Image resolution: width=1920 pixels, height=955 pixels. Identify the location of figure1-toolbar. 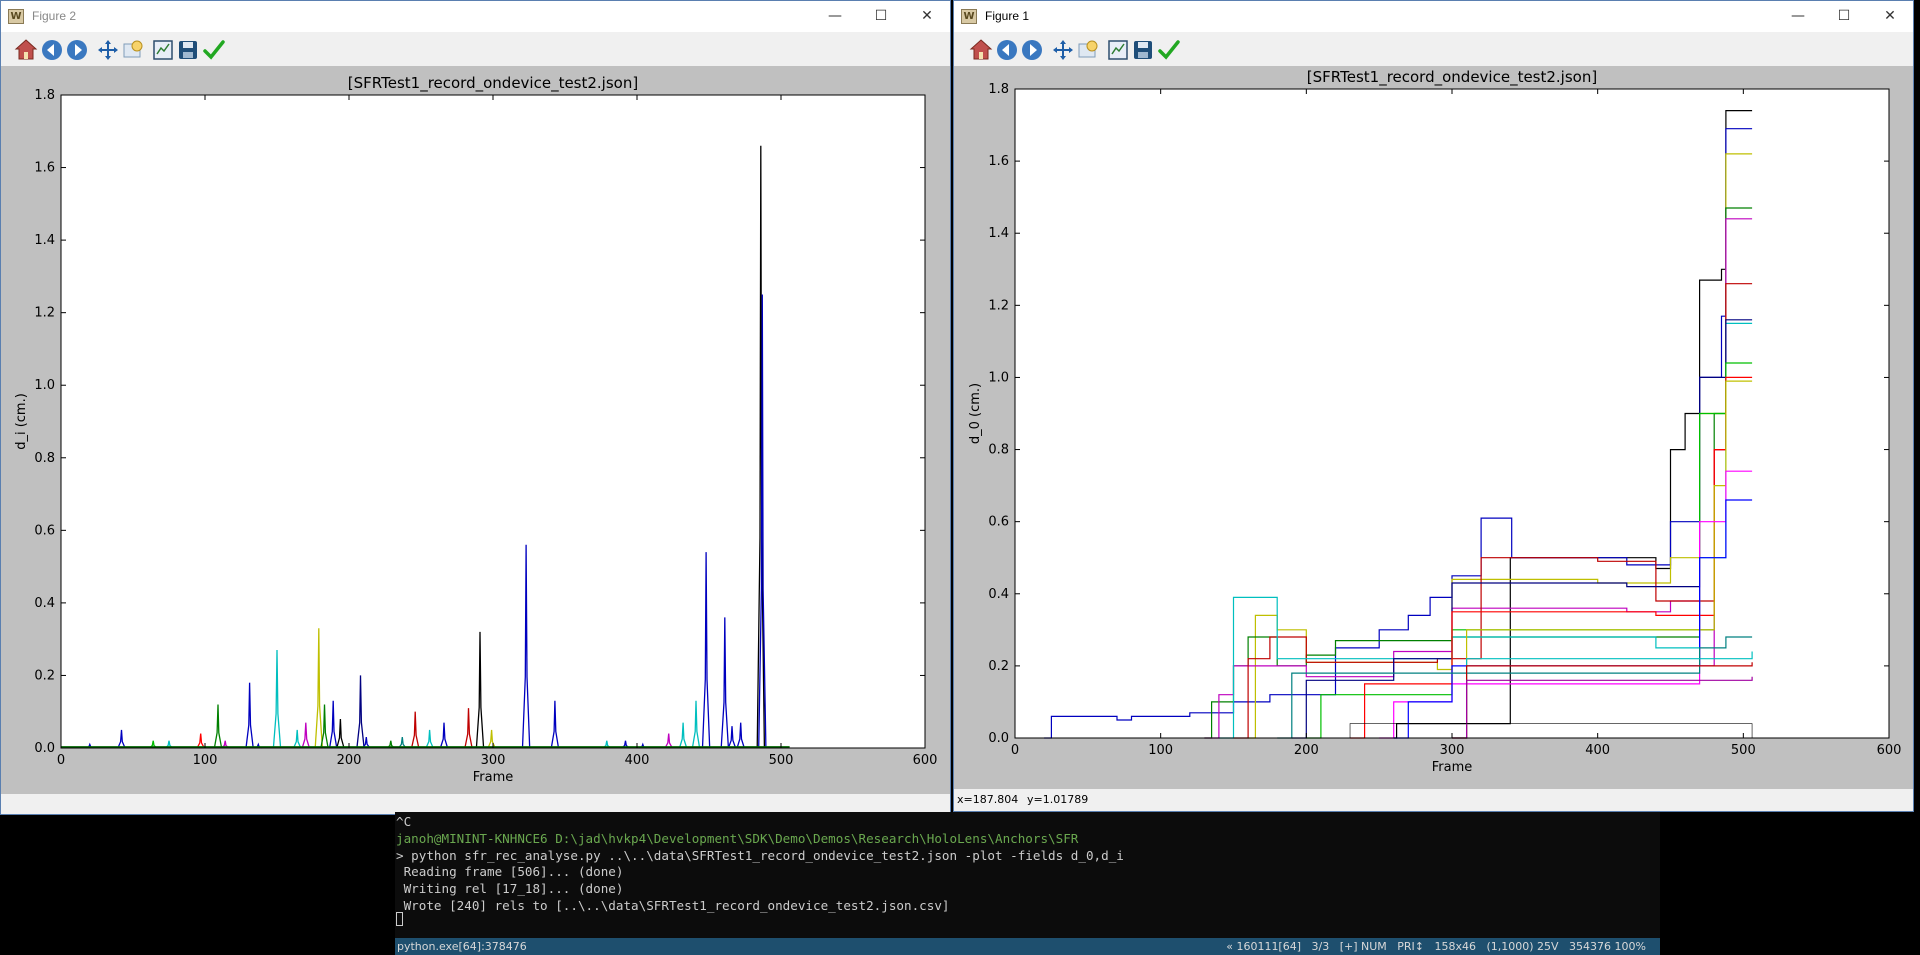
(1433, 49).